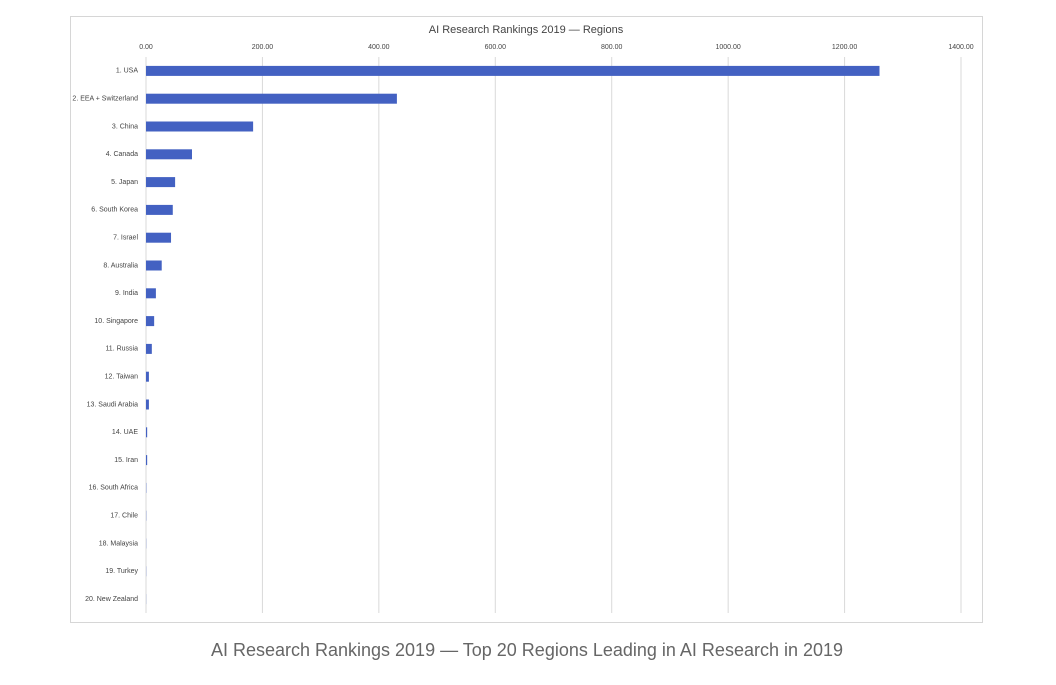 This screenshot has height=685, width=1056. What do you see at coordinates (124, 516) in the screenshot?
I see `y-tick-label: 17. Chile` at bounding box center [124, 516].